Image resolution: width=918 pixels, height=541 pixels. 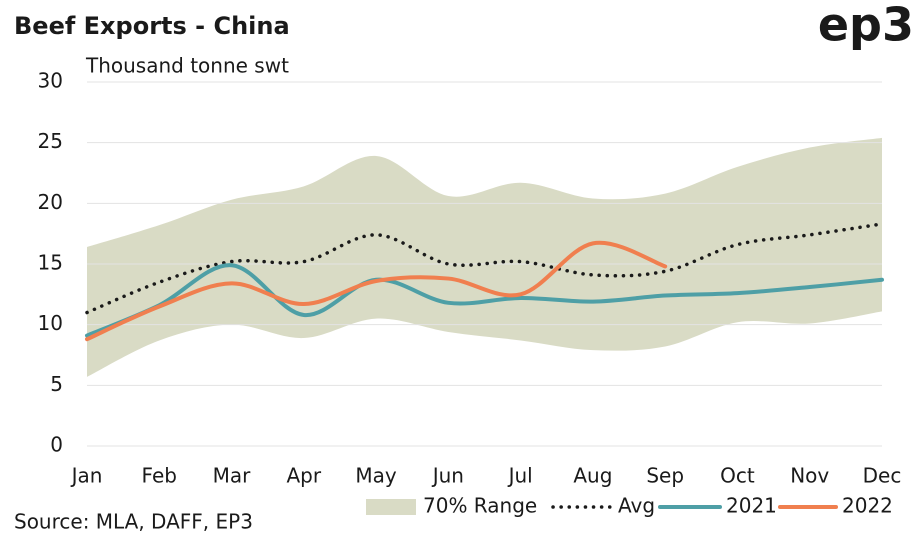 I want to click on x-tick-label: Feb, so click(x=159, y=476).